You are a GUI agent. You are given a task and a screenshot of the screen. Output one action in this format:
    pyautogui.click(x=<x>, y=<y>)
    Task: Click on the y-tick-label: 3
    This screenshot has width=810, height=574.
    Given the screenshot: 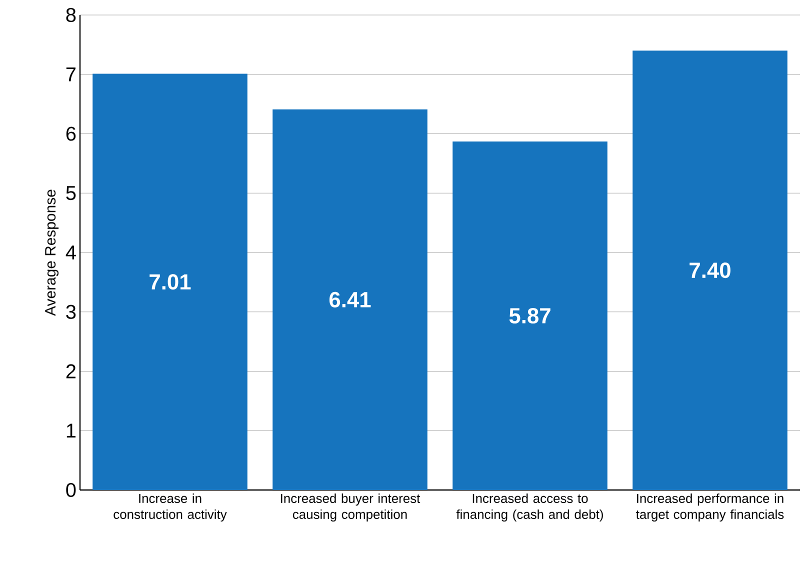 What is the action you would take?
    pyautogui.click(x=71, y=311)
    